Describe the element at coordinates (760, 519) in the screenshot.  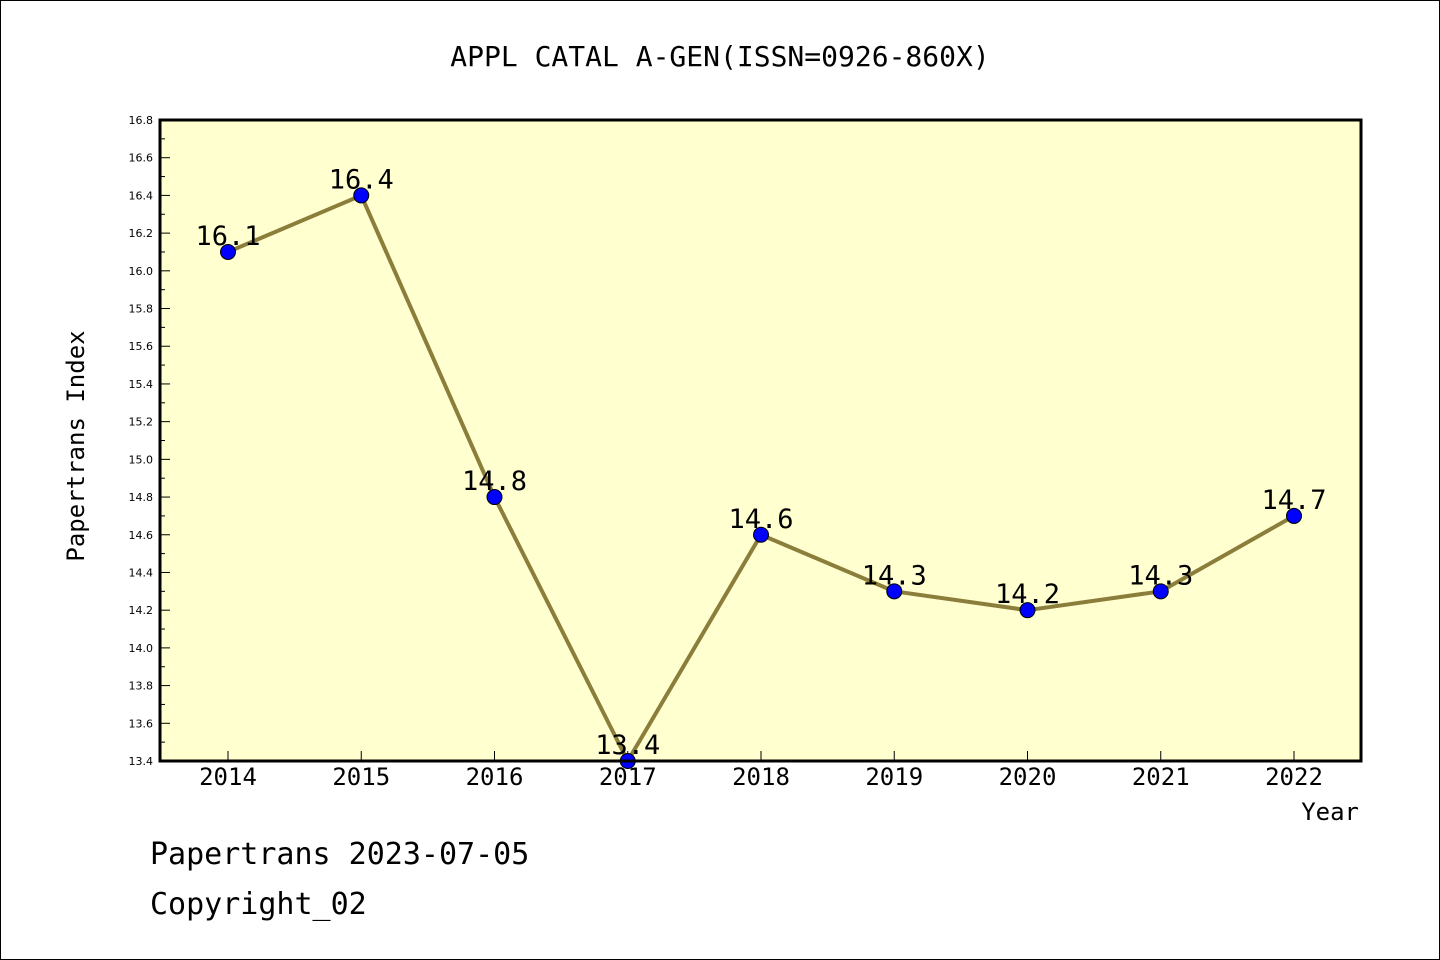
I see `data-label: 14.6` at that location.